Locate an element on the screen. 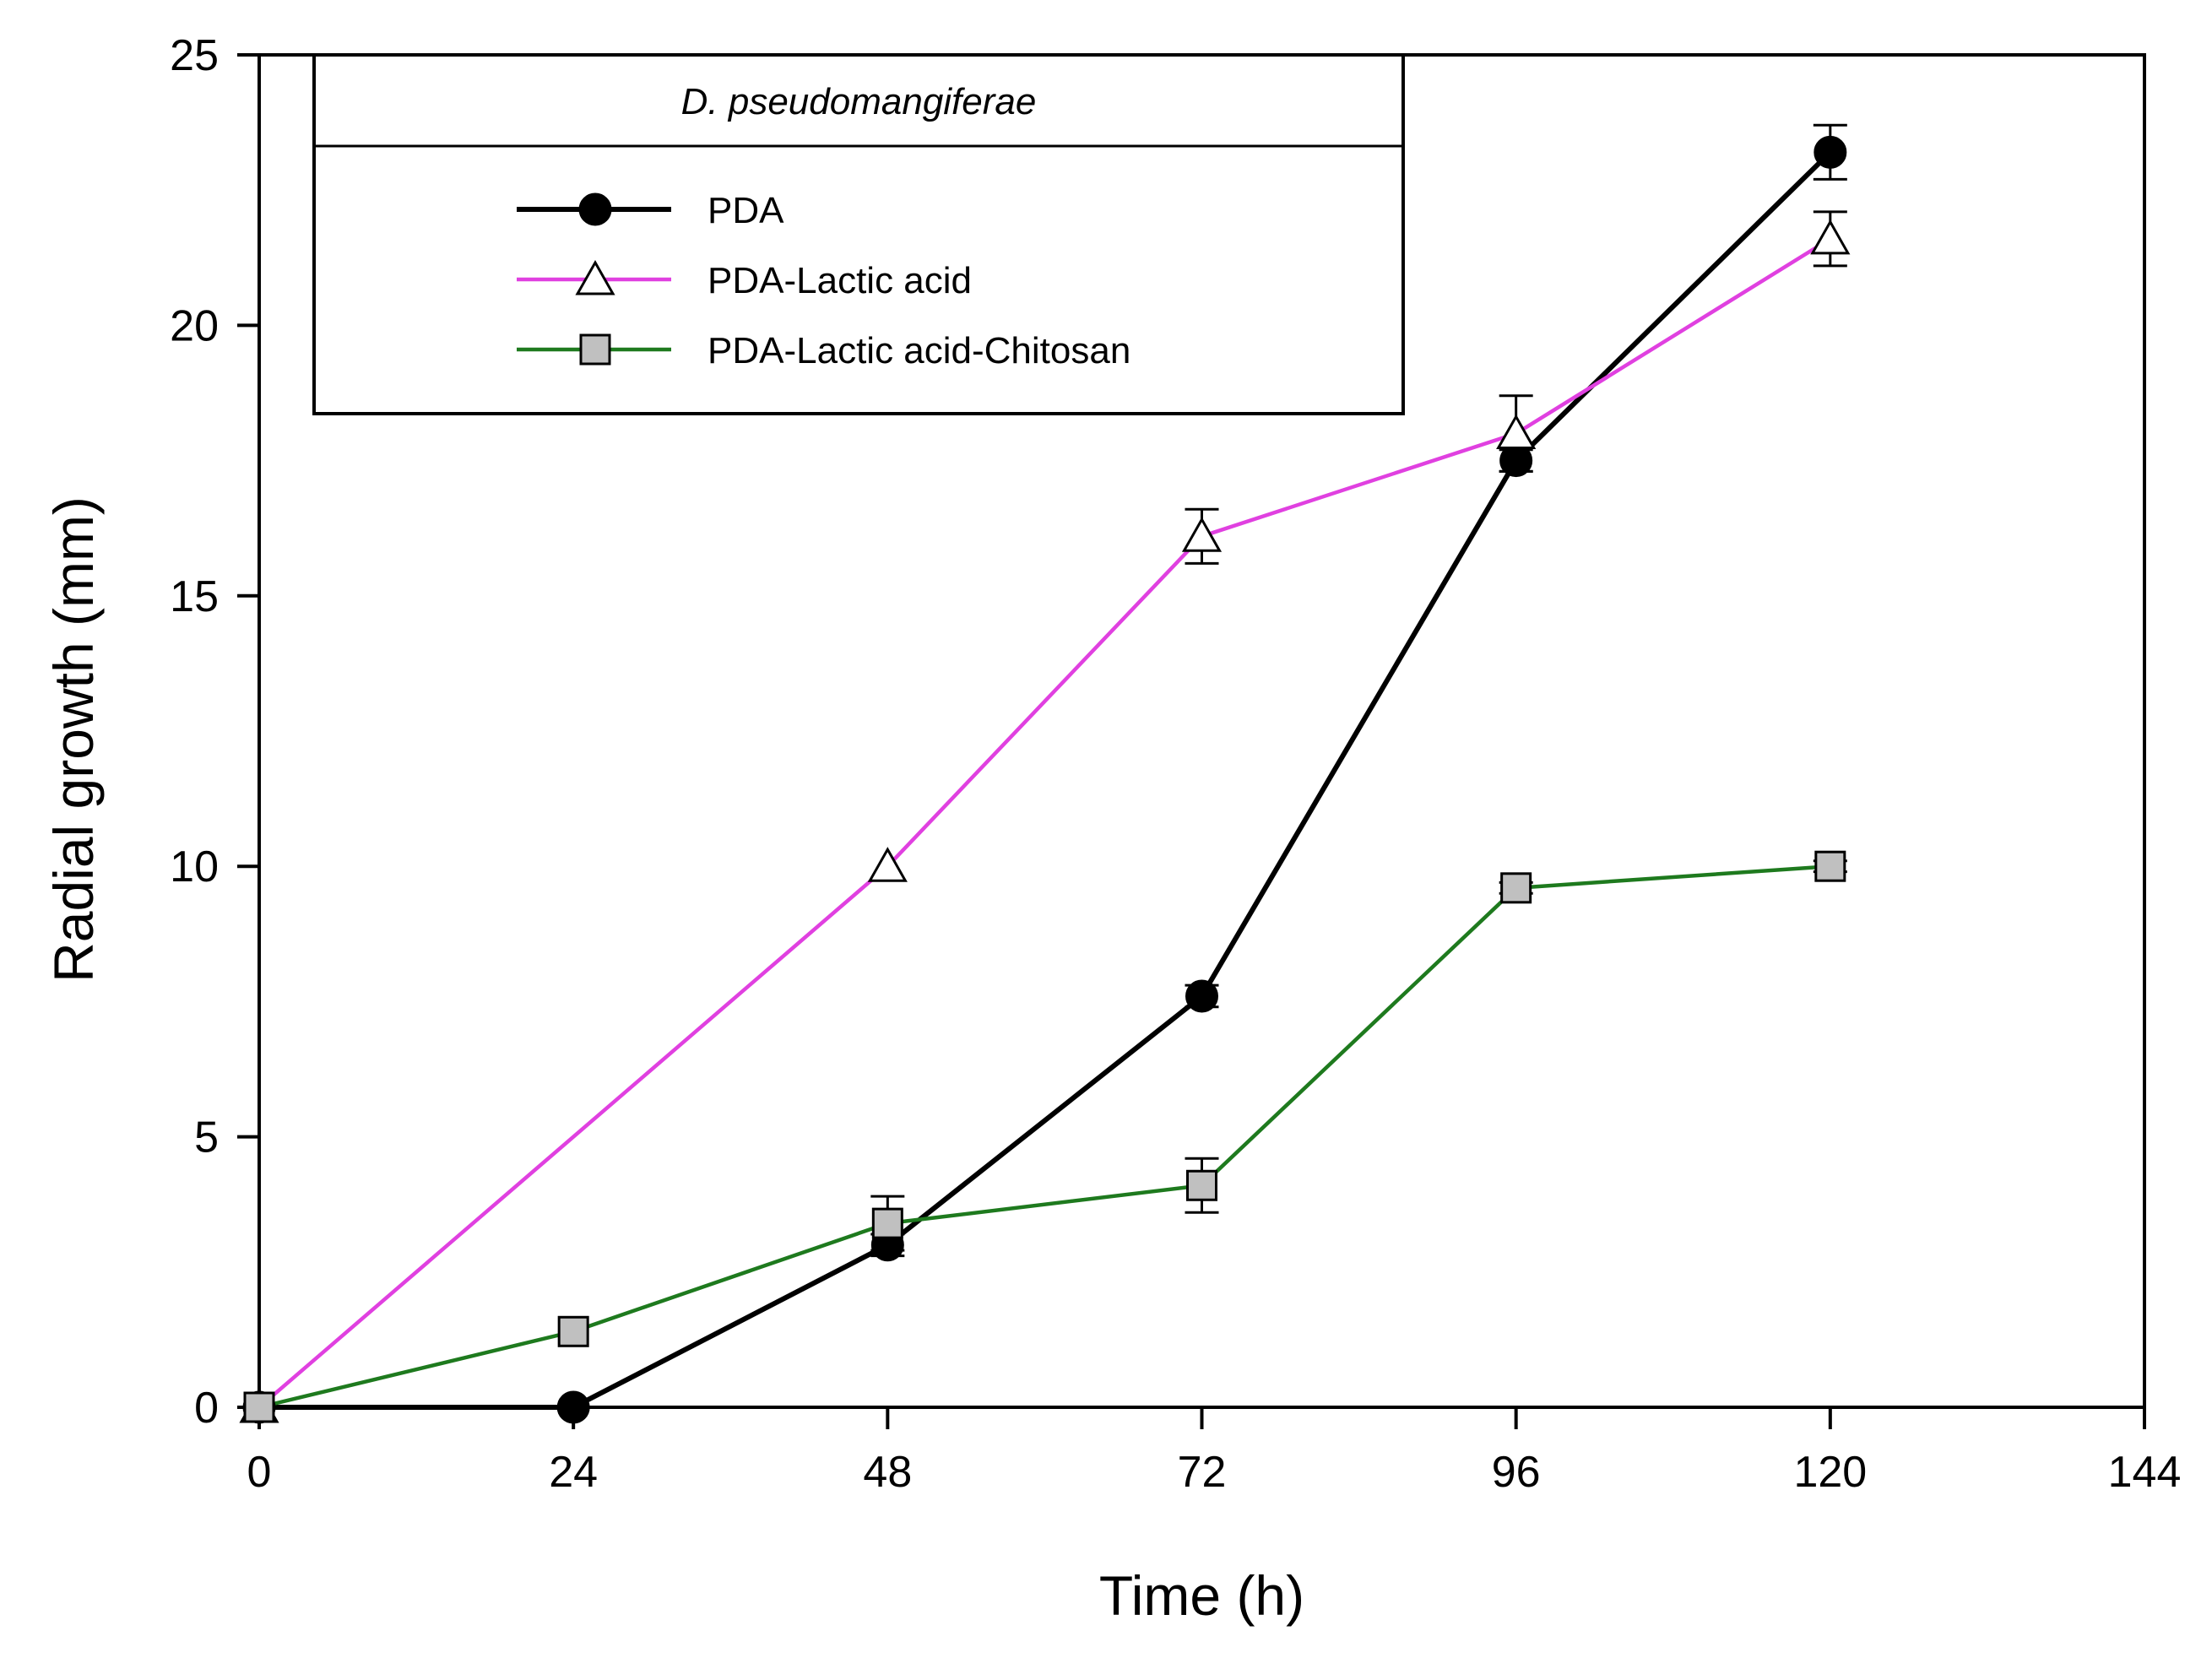 This screenshot has height=1658, width=2212. legend-marker-pda-lactic-acid is located at coordinates (595, 277).